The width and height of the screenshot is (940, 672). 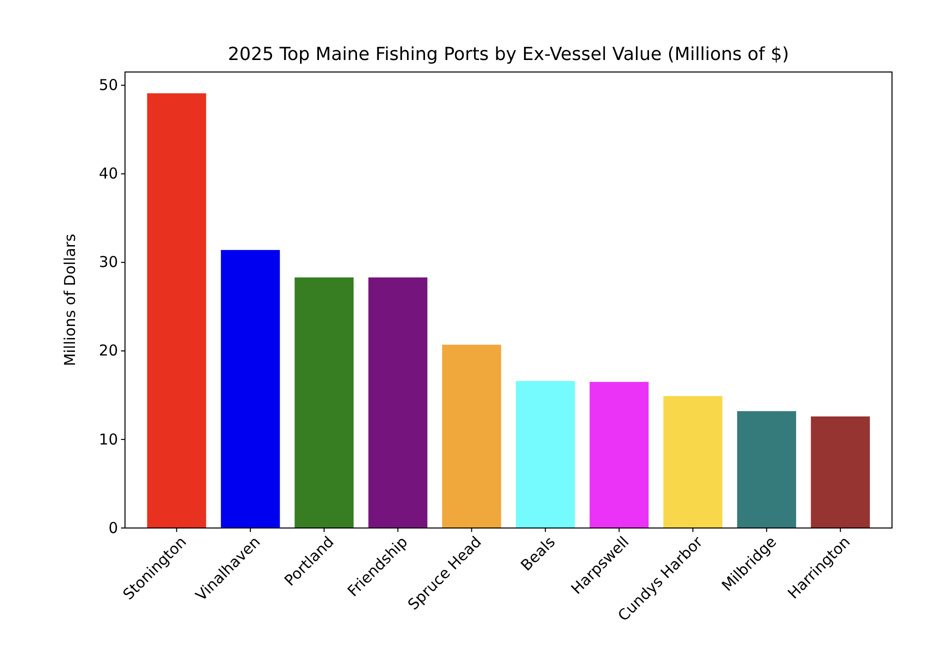 I want to click on y-tick-label: 10, so click(x=108, y=439).